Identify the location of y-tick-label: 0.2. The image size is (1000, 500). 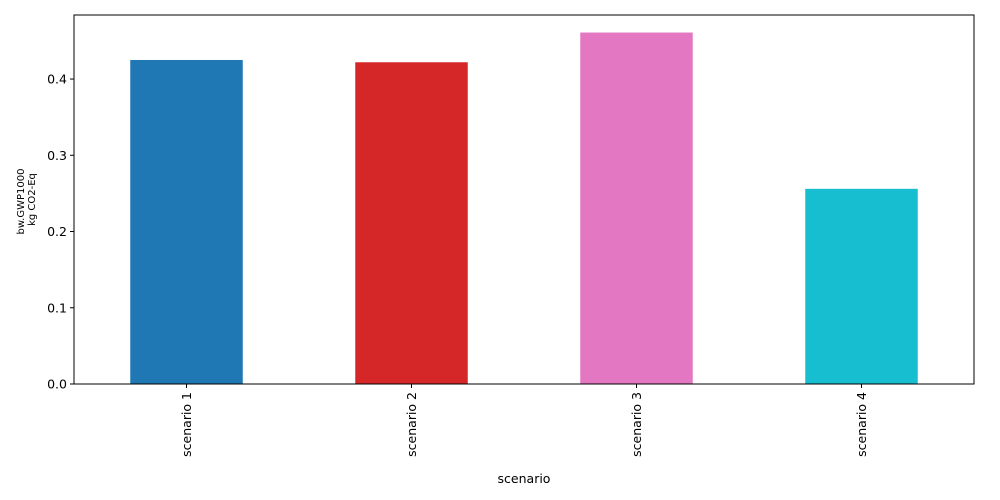
(57, 231).